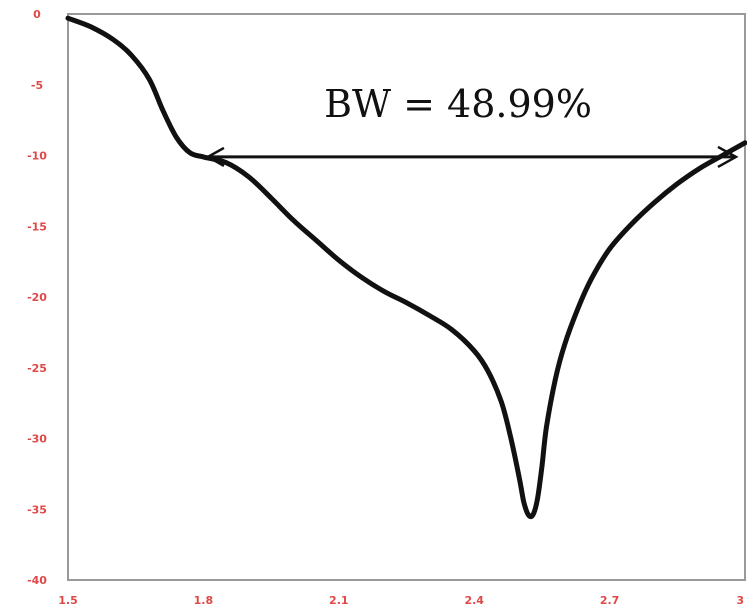 This screenshot has width=747, height=609. What do you see at coordinates (68, 600) in the screenshot?
I see `x-tick-label: 1.5` at bounding box center [68, 600].